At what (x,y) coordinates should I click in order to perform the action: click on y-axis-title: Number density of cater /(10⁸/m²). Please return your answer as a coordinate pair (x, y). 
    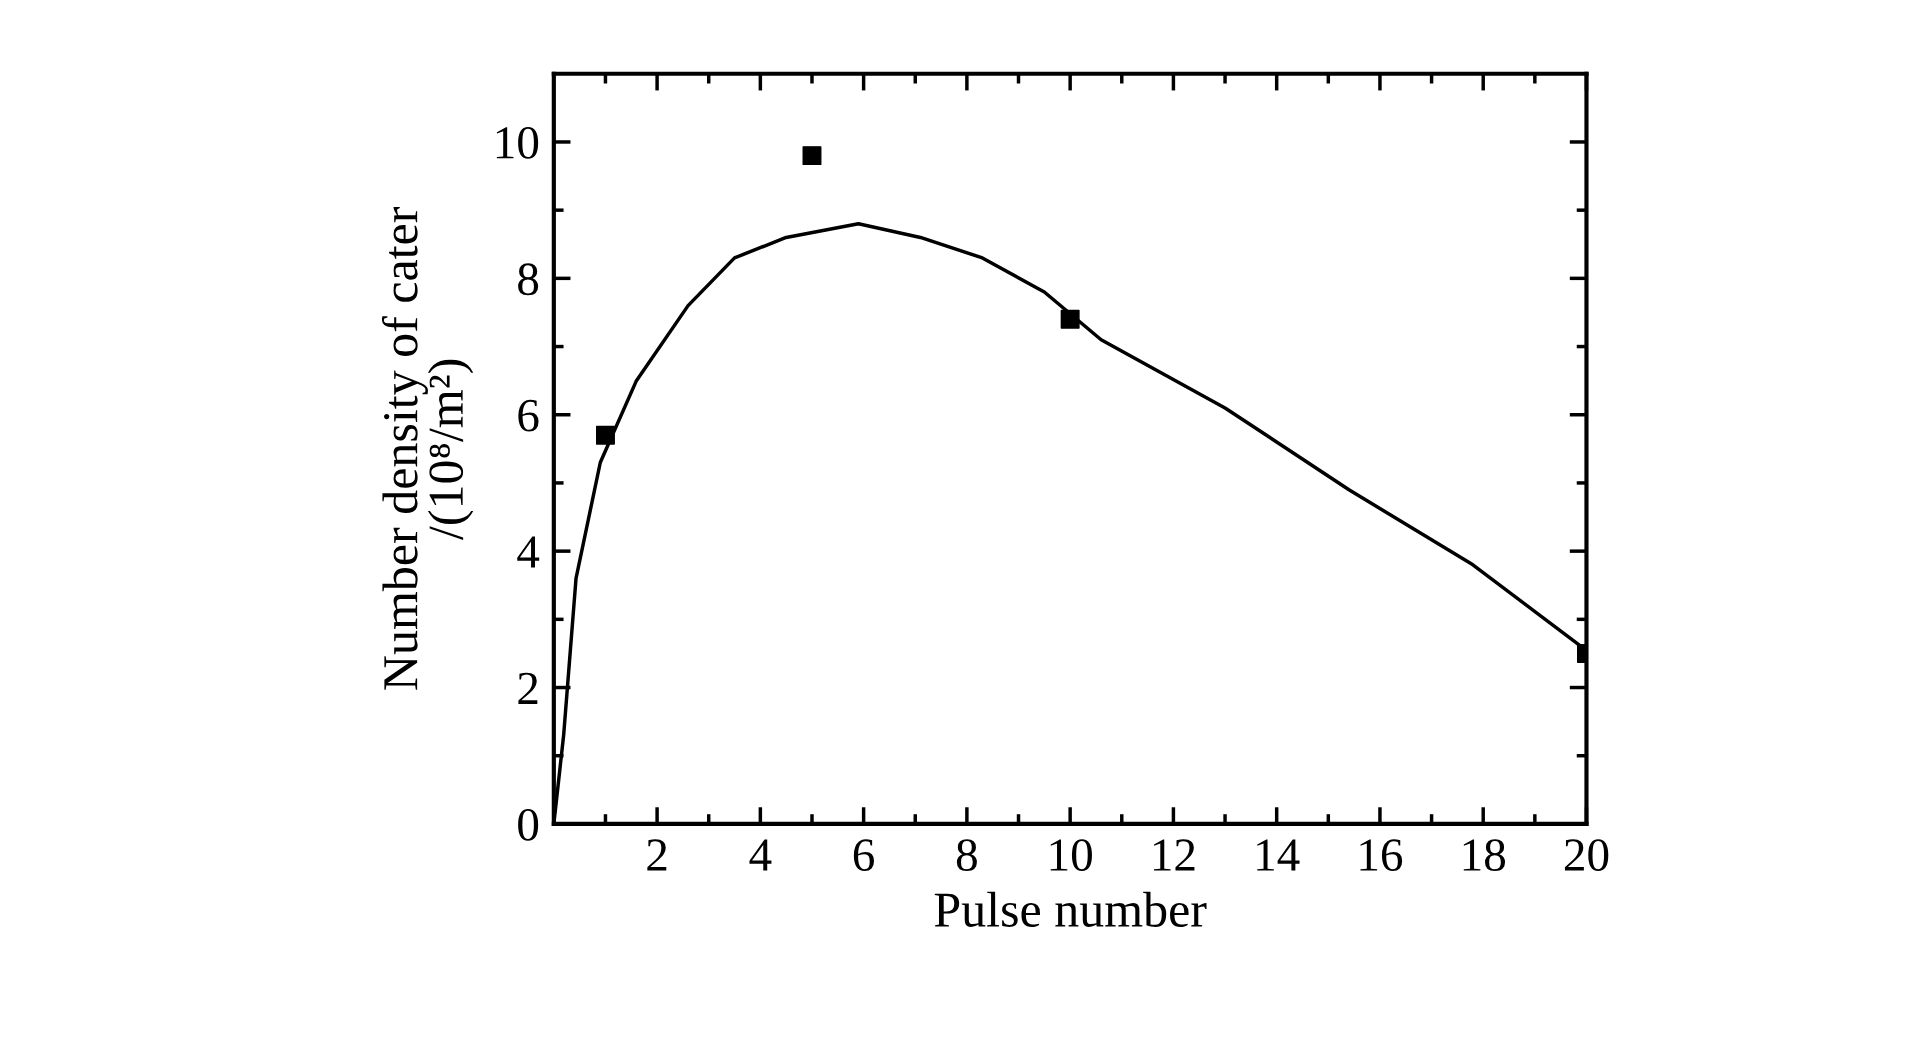
    Looking at the image, I should click on (427, 448).